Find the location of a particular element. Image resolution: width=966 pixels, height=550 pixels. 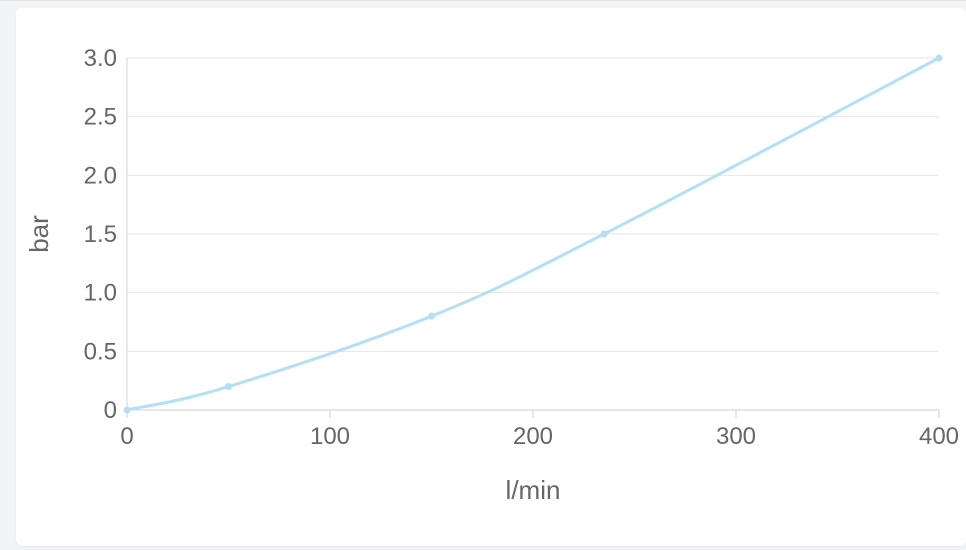

y-tick-label: 0 is located at coordinates (110, 410).